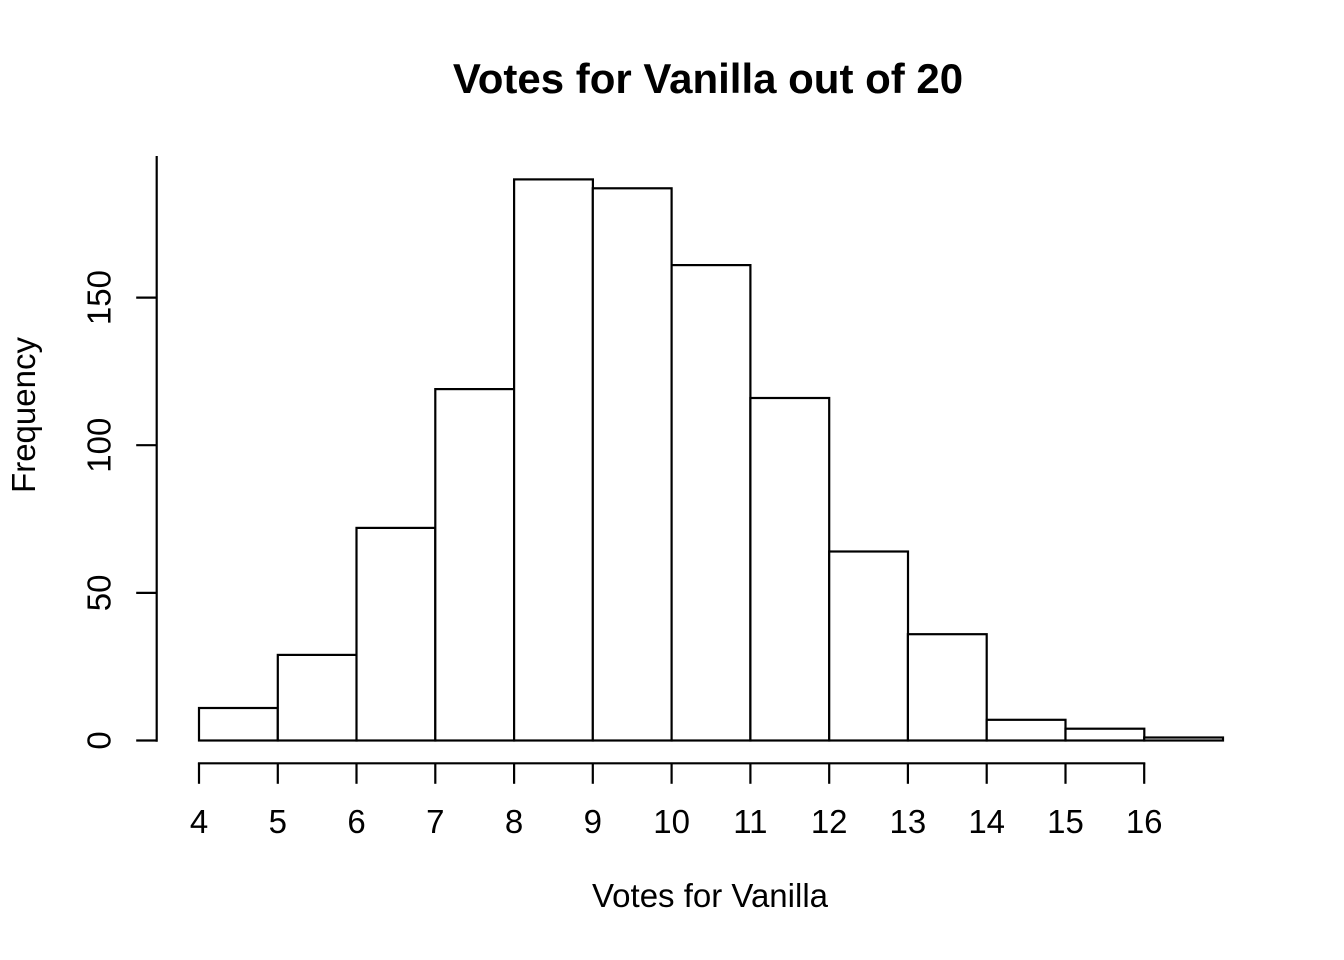 This screenshot has height=960, width=1344. I want to click on y-axis-label: Frequency, so click(23, 415).